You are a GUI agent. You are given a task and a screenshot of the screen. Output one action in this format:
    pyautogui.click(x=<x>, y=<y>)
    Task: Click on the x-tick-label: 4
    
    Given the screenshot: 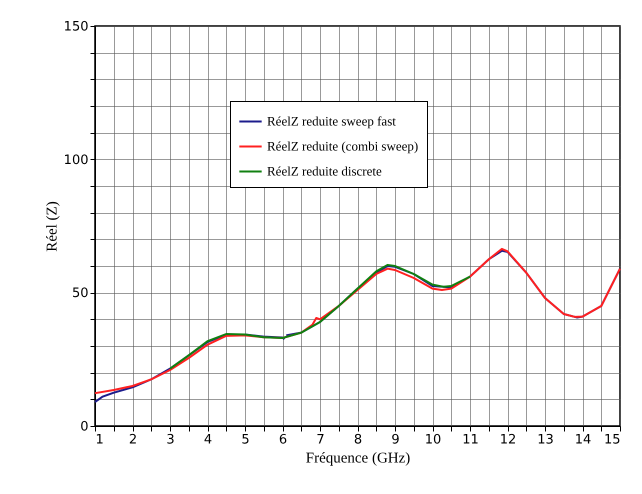 What is the action you would take?
    pyautogui.click(x=208, y=440)
    